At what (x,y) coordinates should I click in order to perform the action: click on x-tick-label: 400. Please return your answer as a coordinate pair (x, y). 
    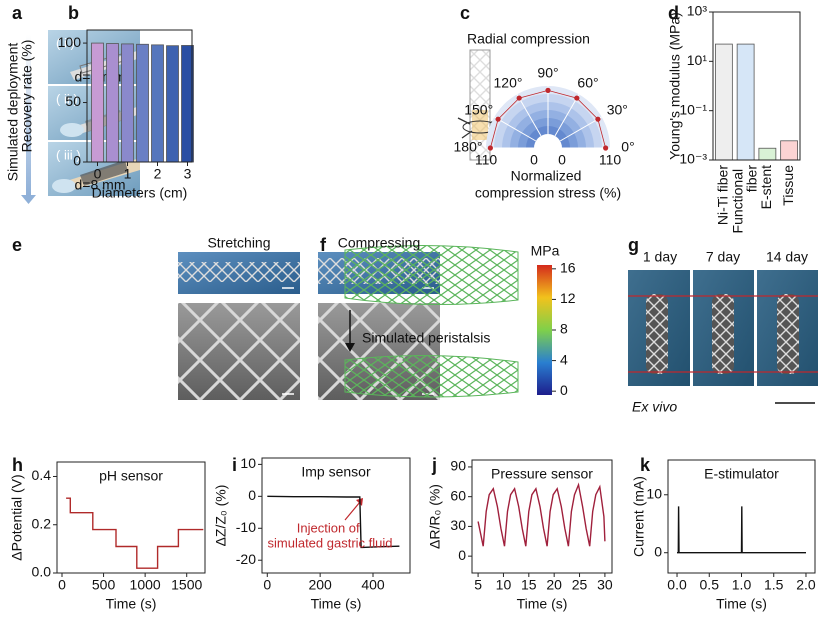
    Looking at the image, I should click on (373, 585).